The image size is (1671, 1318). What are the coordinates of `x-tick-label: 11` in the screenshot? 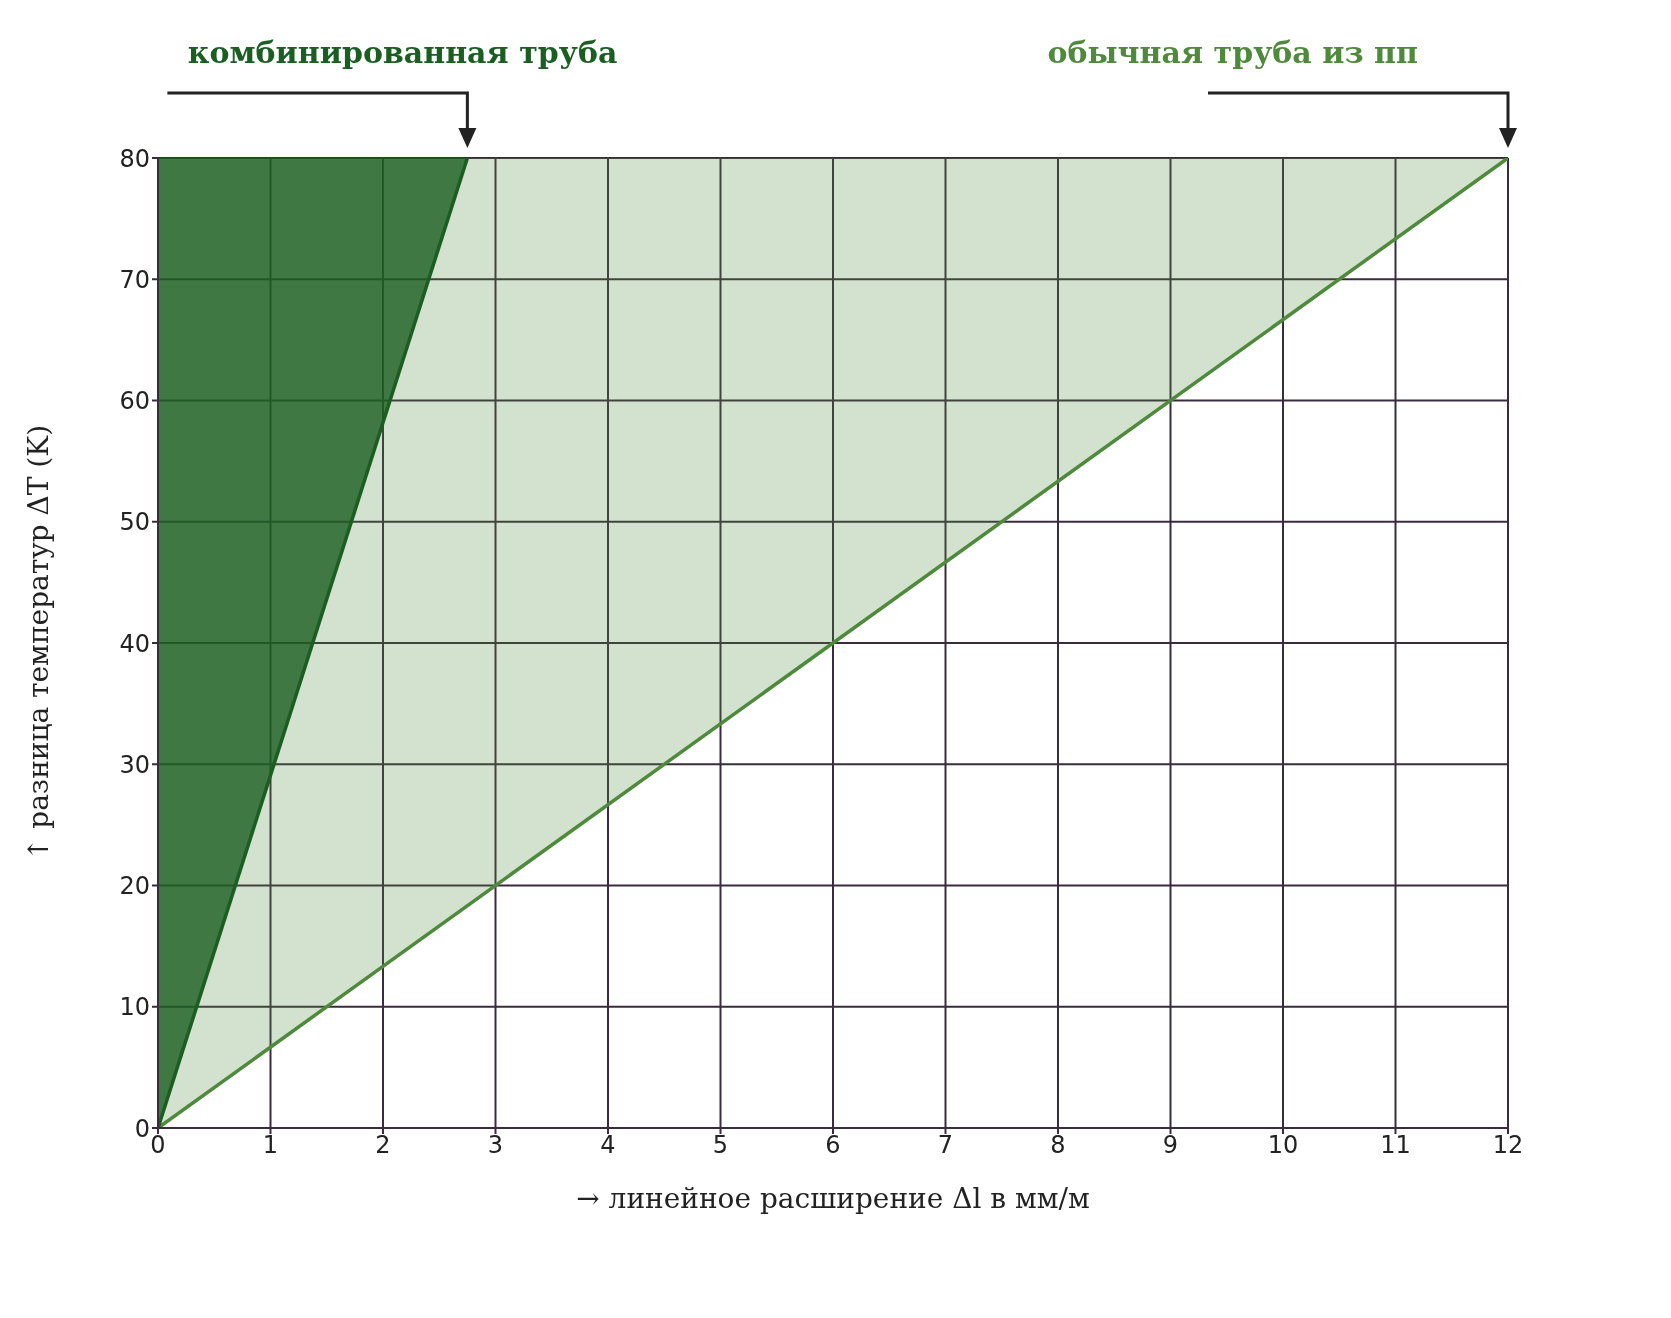 It's located at (1395, 1145).